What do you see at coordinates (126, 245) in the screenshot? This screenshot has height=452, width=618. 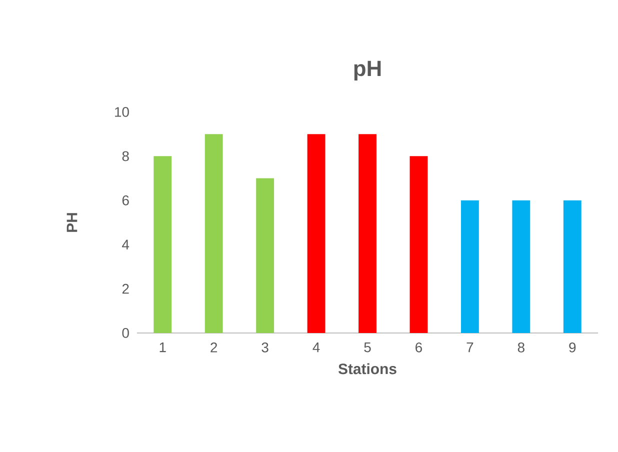 I see `y-tick-label: 4` at bounding box center [126, 245].